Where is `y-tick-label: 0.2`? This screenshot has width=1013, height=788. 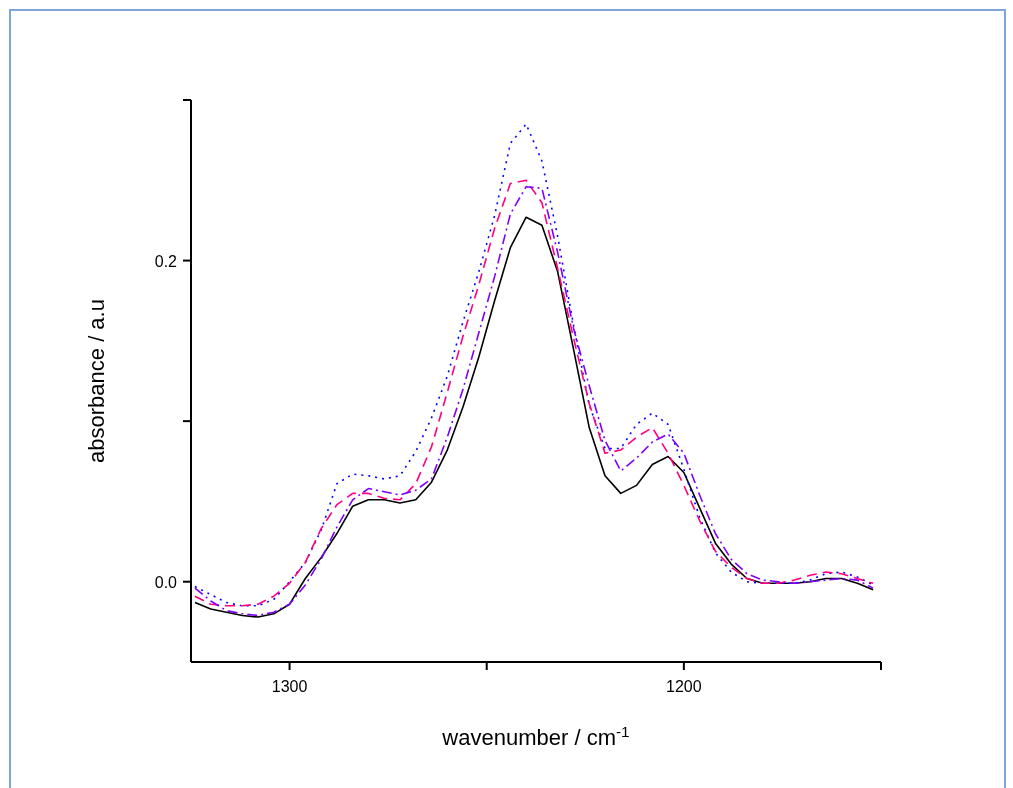 y-tick-label: 0.2 is located at coordinates (166, 261).